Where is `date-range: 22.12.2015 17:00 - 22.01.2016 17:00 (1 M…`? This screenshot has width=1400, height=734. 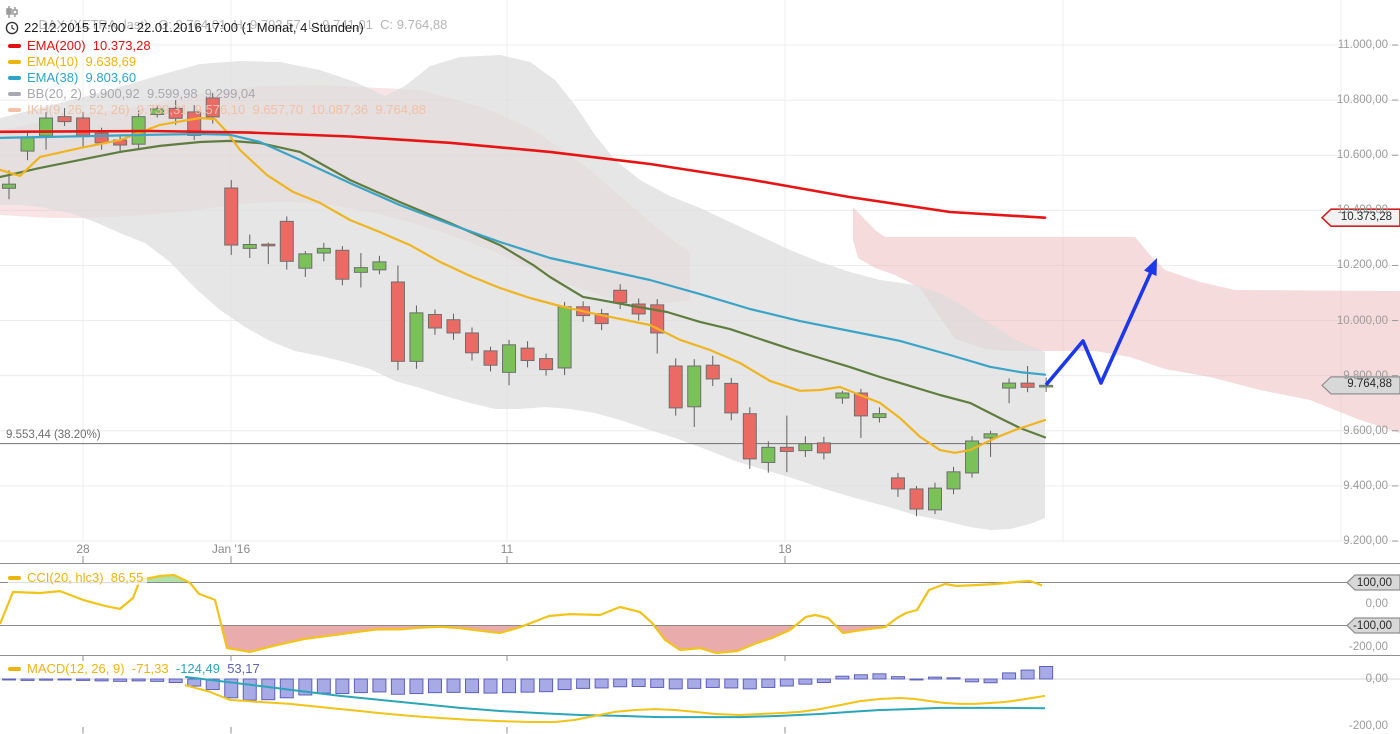 date-range: 22.12.2015 17:00 - 22.01.2016 17:00 (1 M… is located at coordinates (194, 27).